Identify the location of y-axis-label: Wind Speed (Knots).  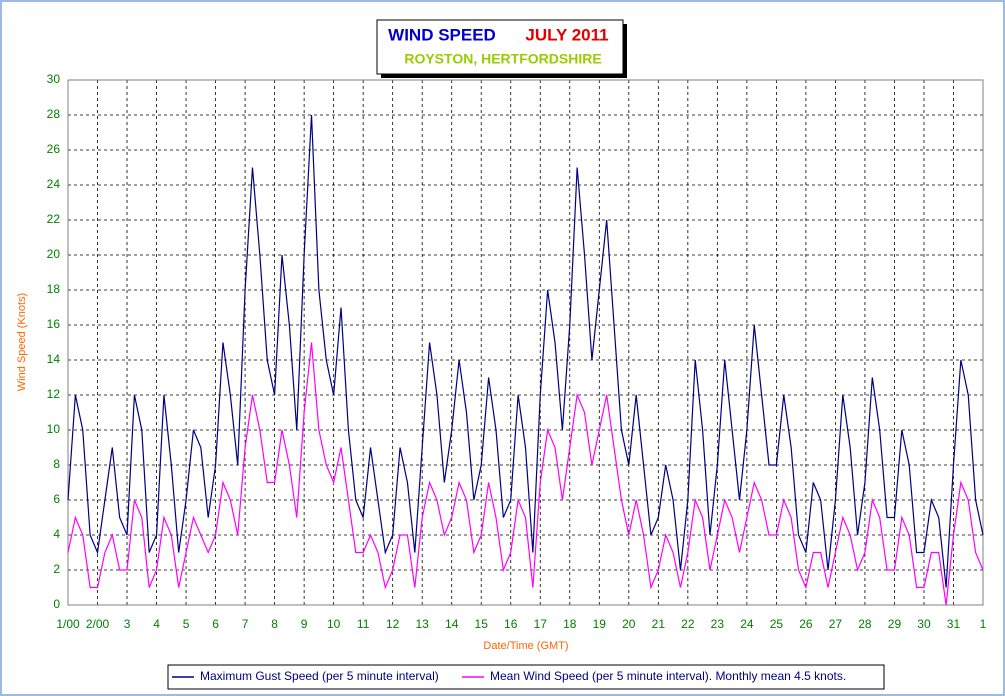
(22, 342).